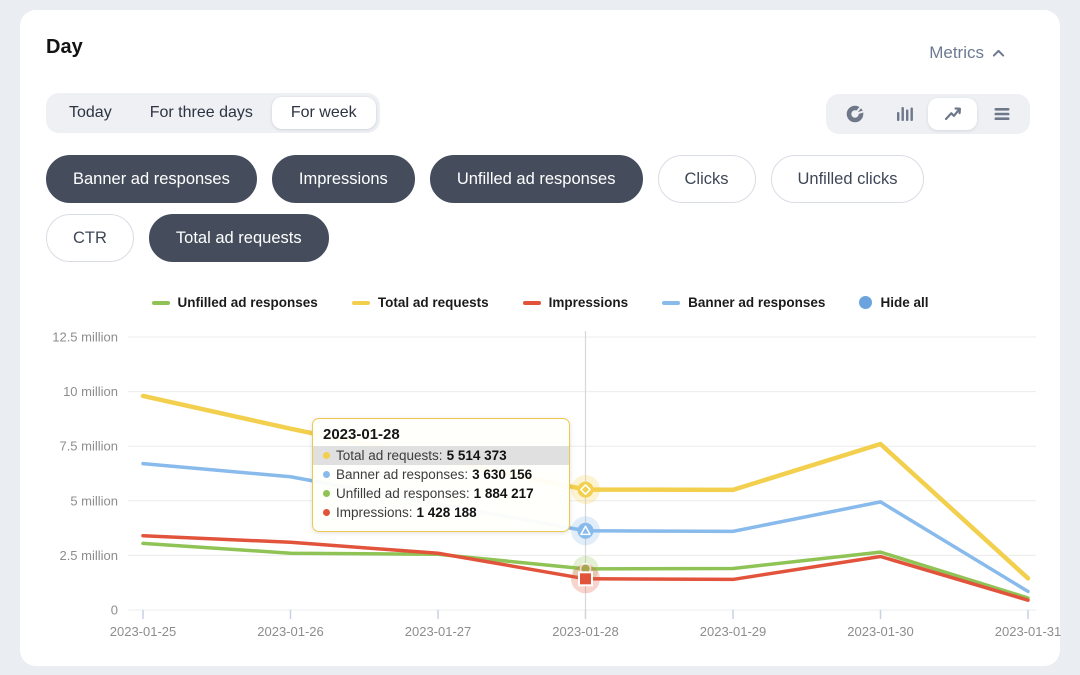  I want to click on filter-banner-ad-responses-button: Banner ad responses, so click(151, 179).